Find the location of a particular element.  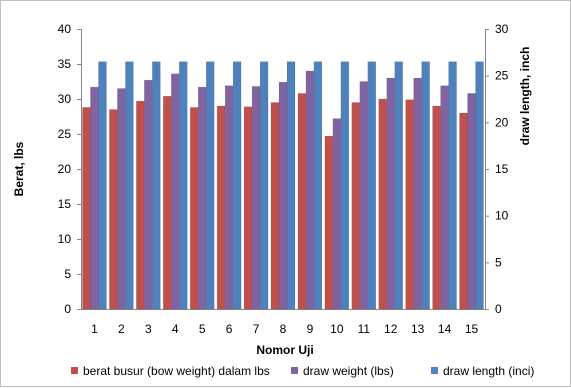

legend-label: draw weight (lbs) is located at coordinates (348, 371).